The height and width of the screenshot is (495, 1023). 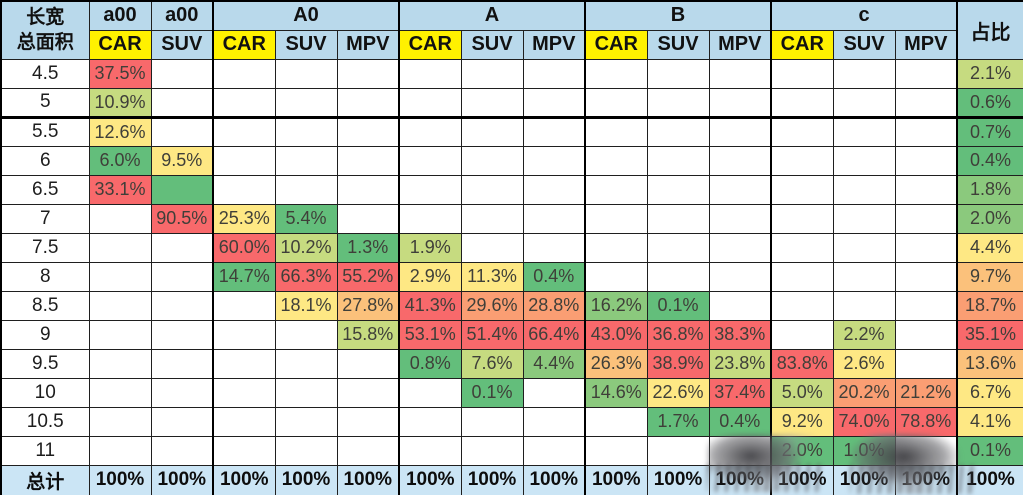 I want to click on value-cell: 36.8%, so click(x=678, y=334).